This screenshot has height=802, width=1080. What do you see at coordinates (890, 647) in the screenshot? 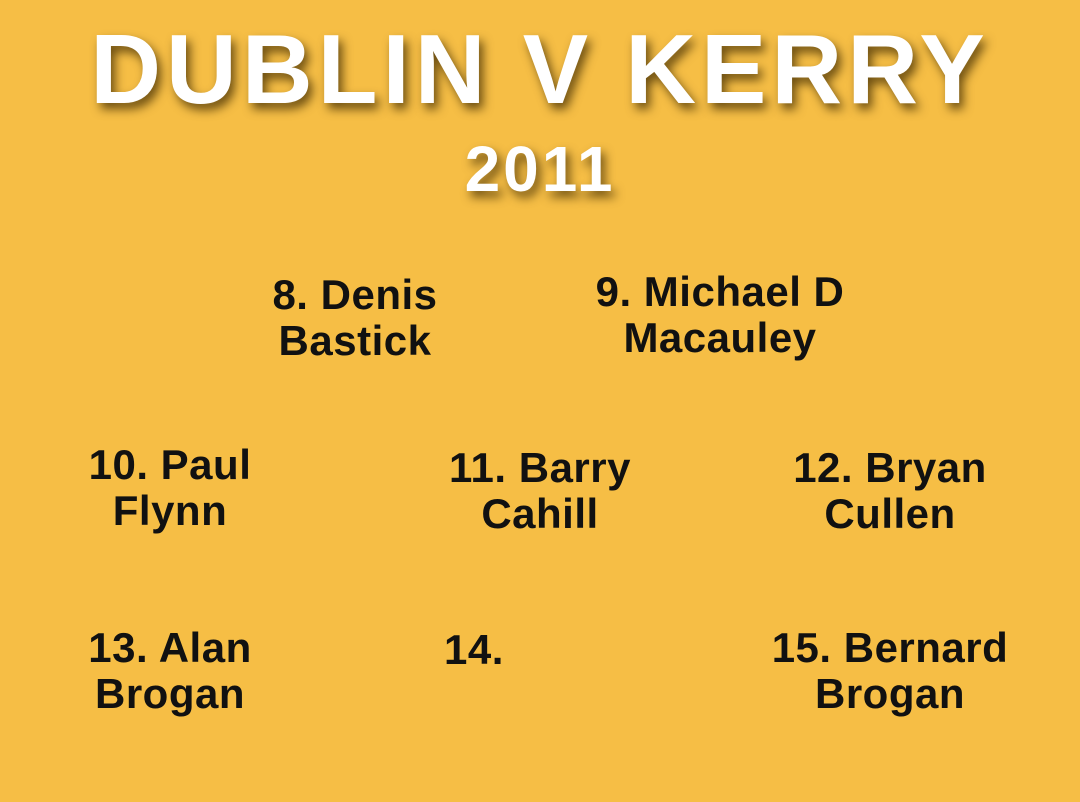
I see `player-line: 15. Bernard` at bounding box center [890, 647].